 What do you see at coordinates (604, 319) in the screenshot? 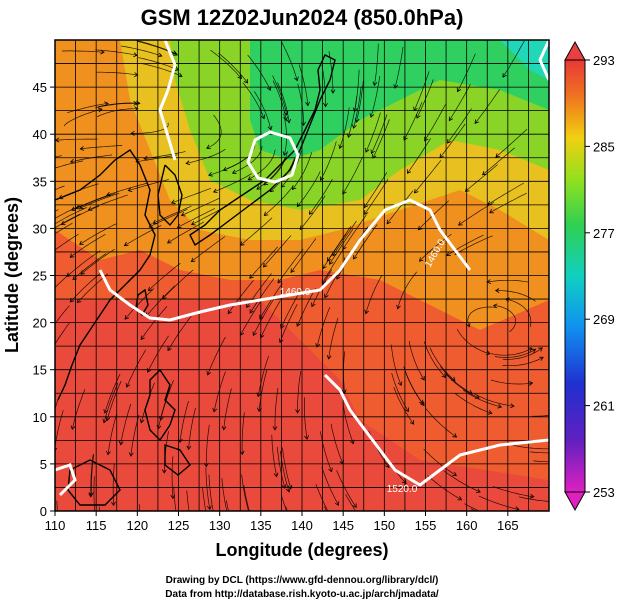
I see `colorbar-tick-label: 269` at bounding box center [604, 319].